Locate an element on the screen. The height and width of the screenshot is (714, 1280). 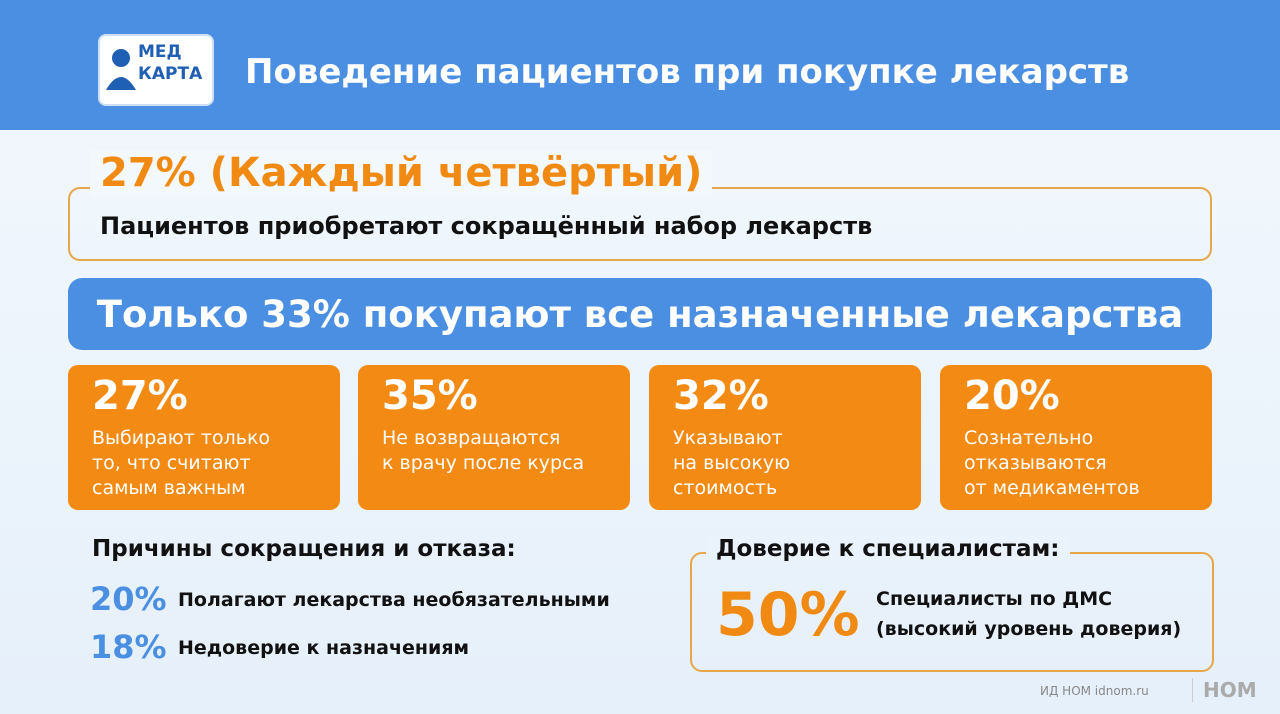
reasons-title: Причины сокращения и отказа: is located at coordinates (304, 549).